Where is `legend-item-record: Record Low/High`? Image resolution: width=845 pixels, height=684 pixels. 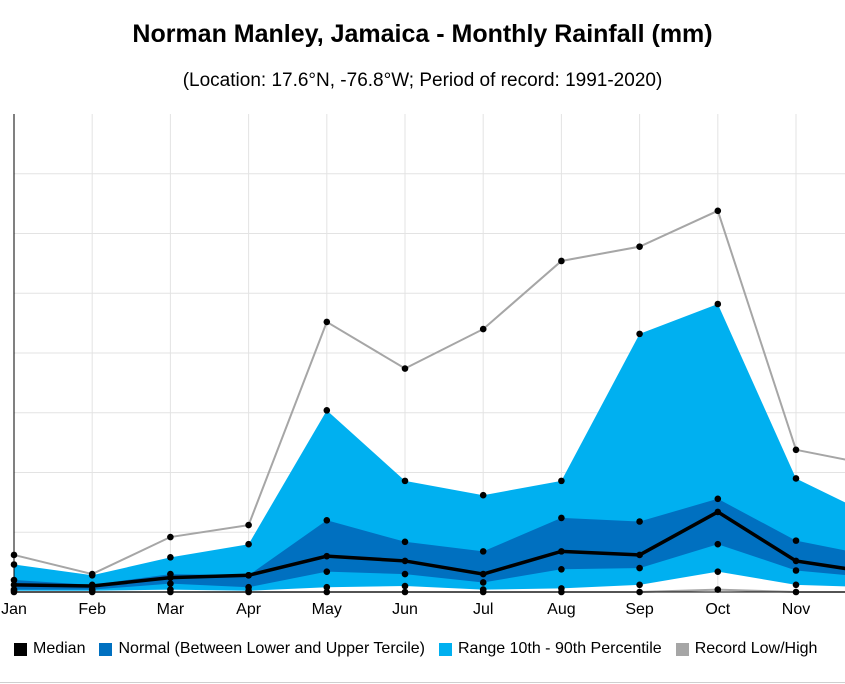
legend-item-record: Record Low/High is located at coordinates (746, 649).